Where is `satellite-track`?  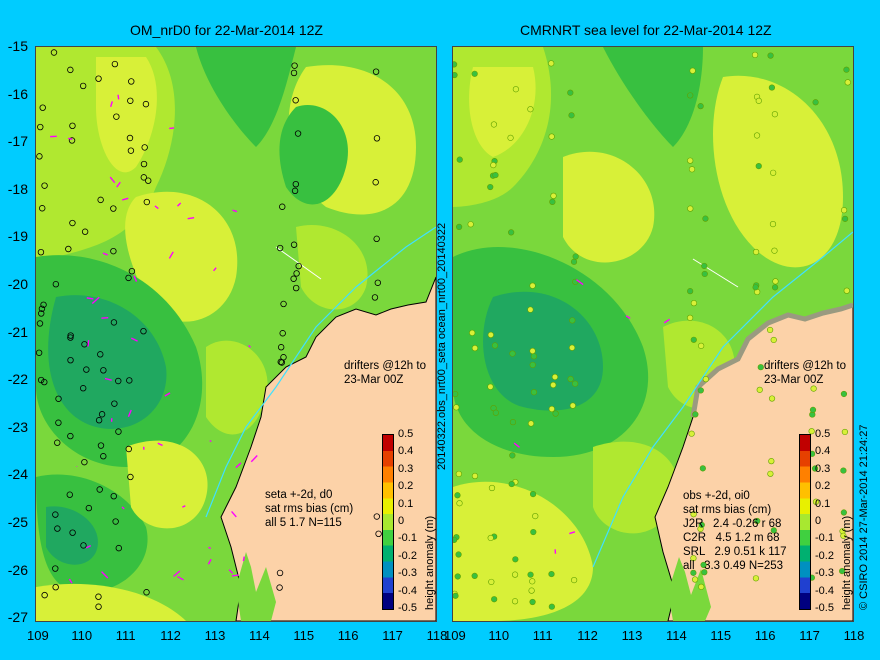
satellite-track is located at coordinates (320, 372).